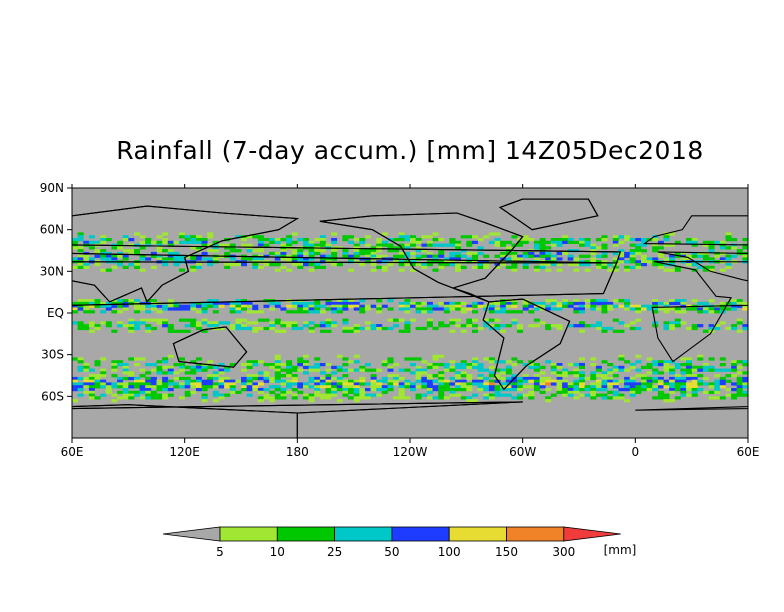 The height and width of the screenshot is (612, 784). What do you see at coordinates (522, 452) in the screenshot?
I see `lon-tick-label: 60W` at bounding box center [522, 452].